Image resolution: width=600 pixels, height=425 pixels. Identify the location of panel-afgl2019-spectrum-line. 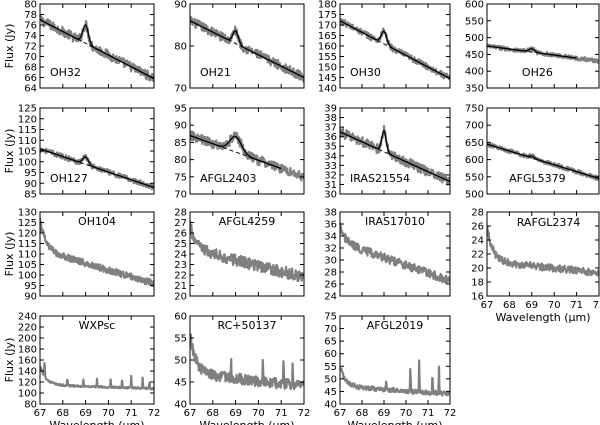
(395, 378).